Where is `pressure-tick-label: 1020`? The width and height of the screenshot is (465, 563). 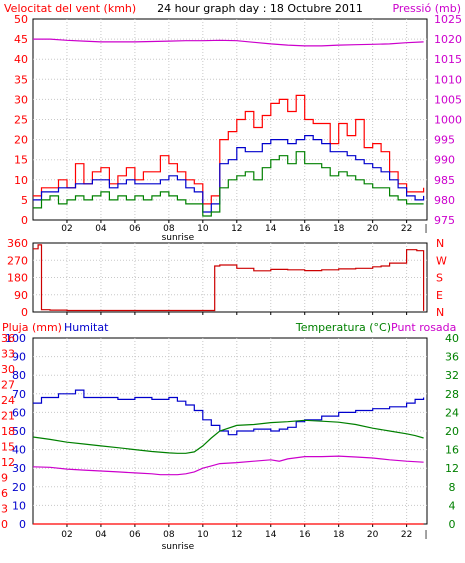 pressure-tick-label: 1020 is located at coordinates (448, 39).